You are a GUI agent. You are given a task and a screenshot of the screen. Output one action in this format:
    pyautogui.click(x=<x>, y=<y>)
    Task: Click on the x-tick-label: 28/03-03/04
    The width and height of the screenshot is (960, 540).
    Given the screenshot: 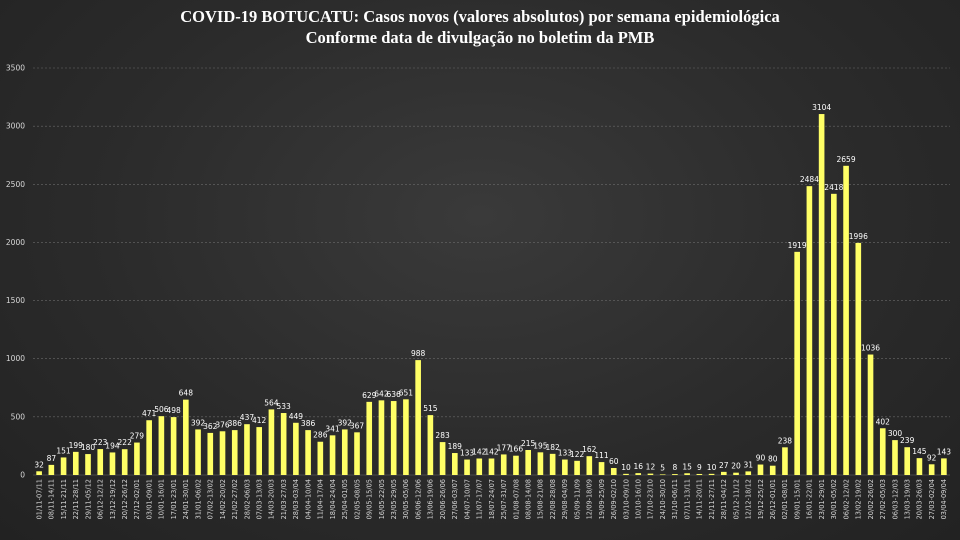 What is the action you would take?
    pyautogui.click(x=296, y=499)
    